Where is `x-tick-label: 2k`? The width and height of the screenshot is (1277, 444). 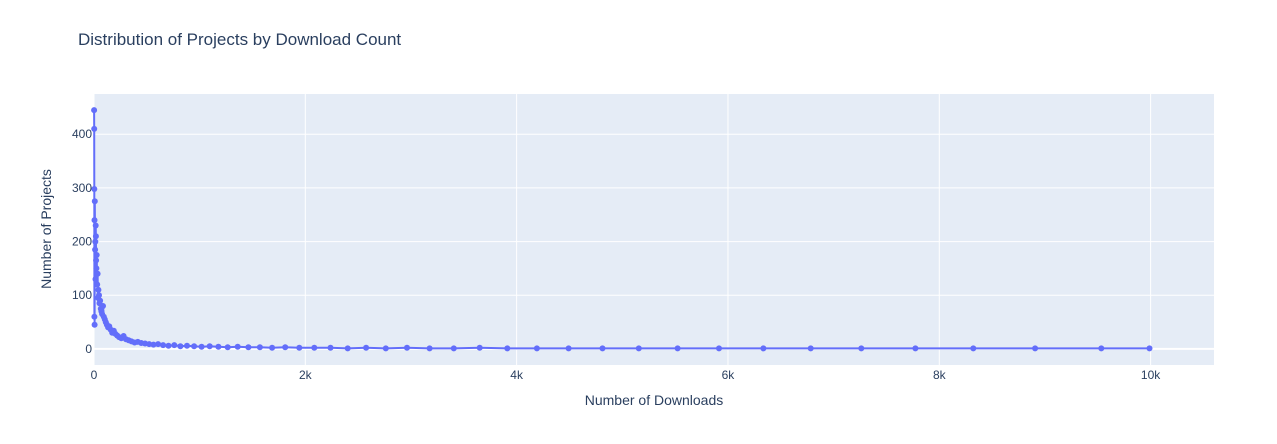 x-tick-label: 2k is located at coordinates (306, 375).